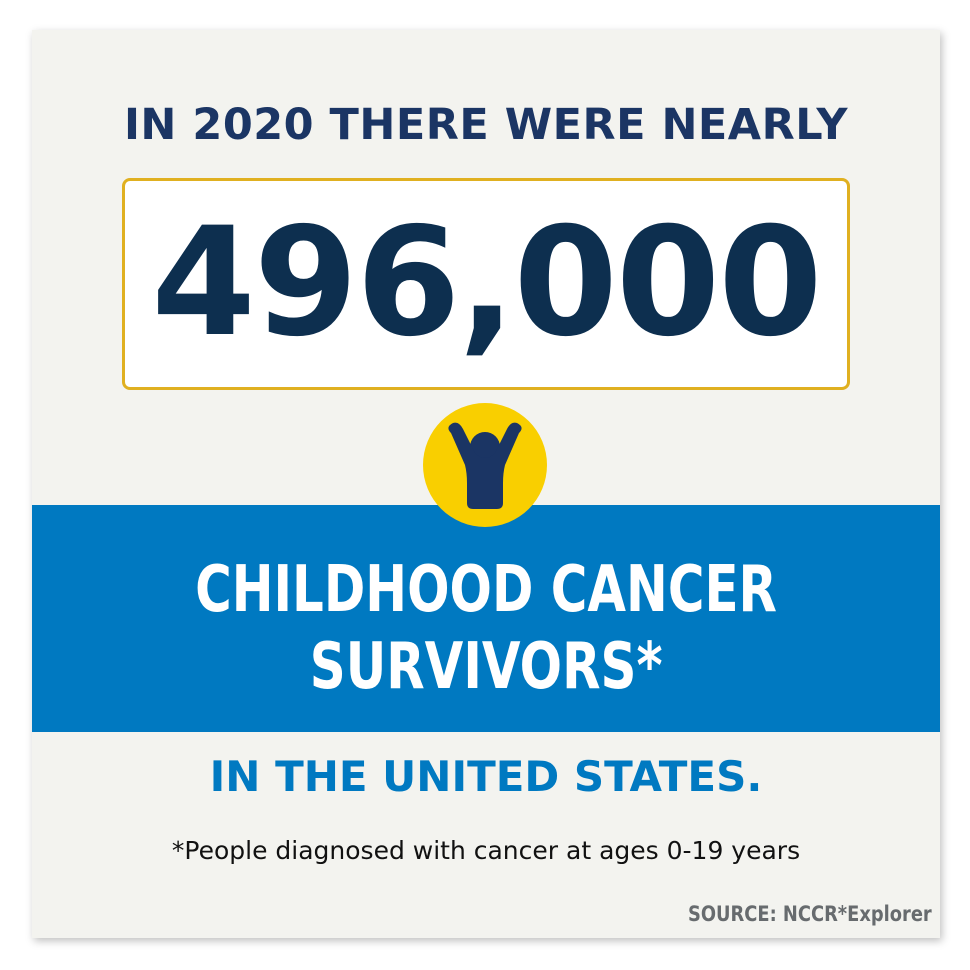  What do you see at coordinates (485, 465) in the screenshot?
I see `person-arms-raised-icon` at bounding box center [485, 465].